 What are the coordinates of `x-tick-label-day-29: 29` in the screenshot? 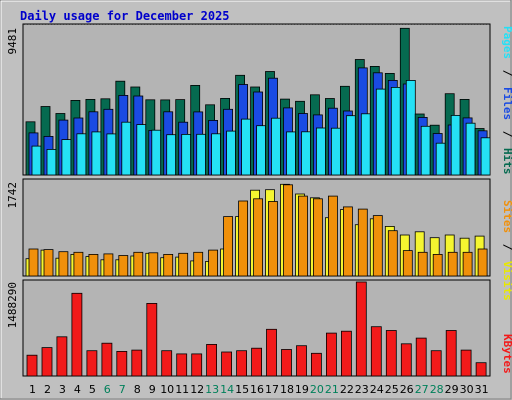 It's located at (452, 389).